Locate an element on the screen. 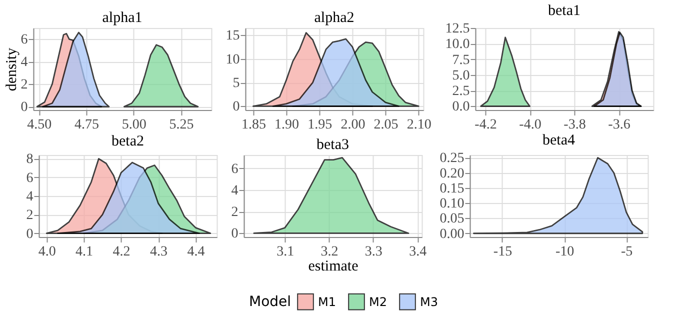 Image resolution: width=675 pixels, height=326 pixels. x-tick-label: 1.85 is located at coordinates (253, 125).